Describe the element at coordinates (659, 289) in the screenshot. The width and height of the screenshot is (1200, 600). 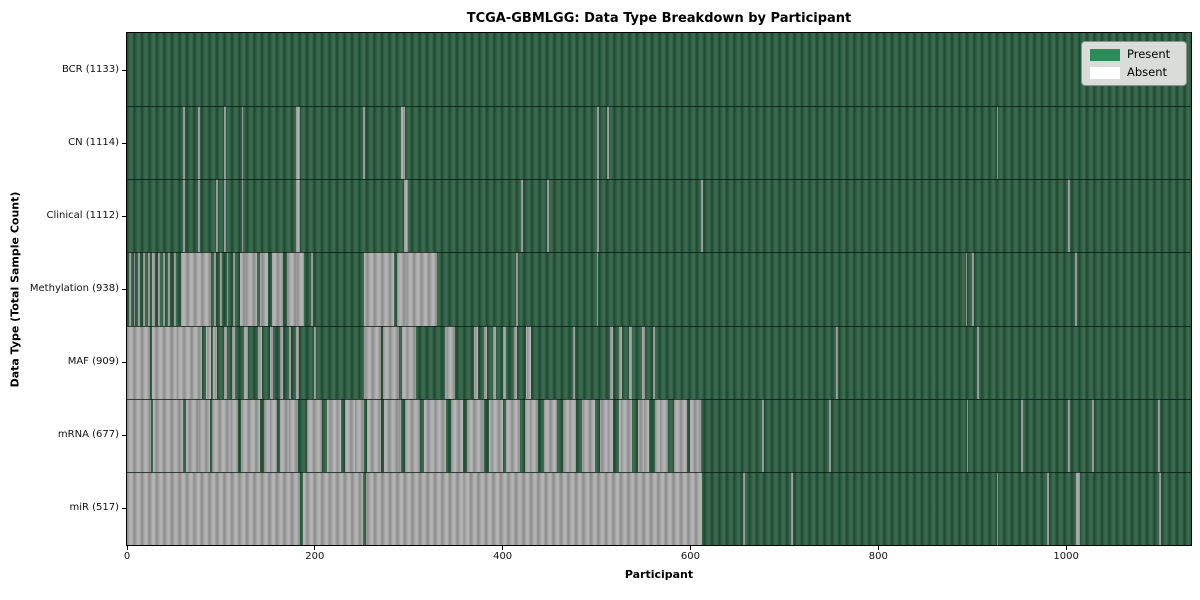
I see `row-methylation` at that location.